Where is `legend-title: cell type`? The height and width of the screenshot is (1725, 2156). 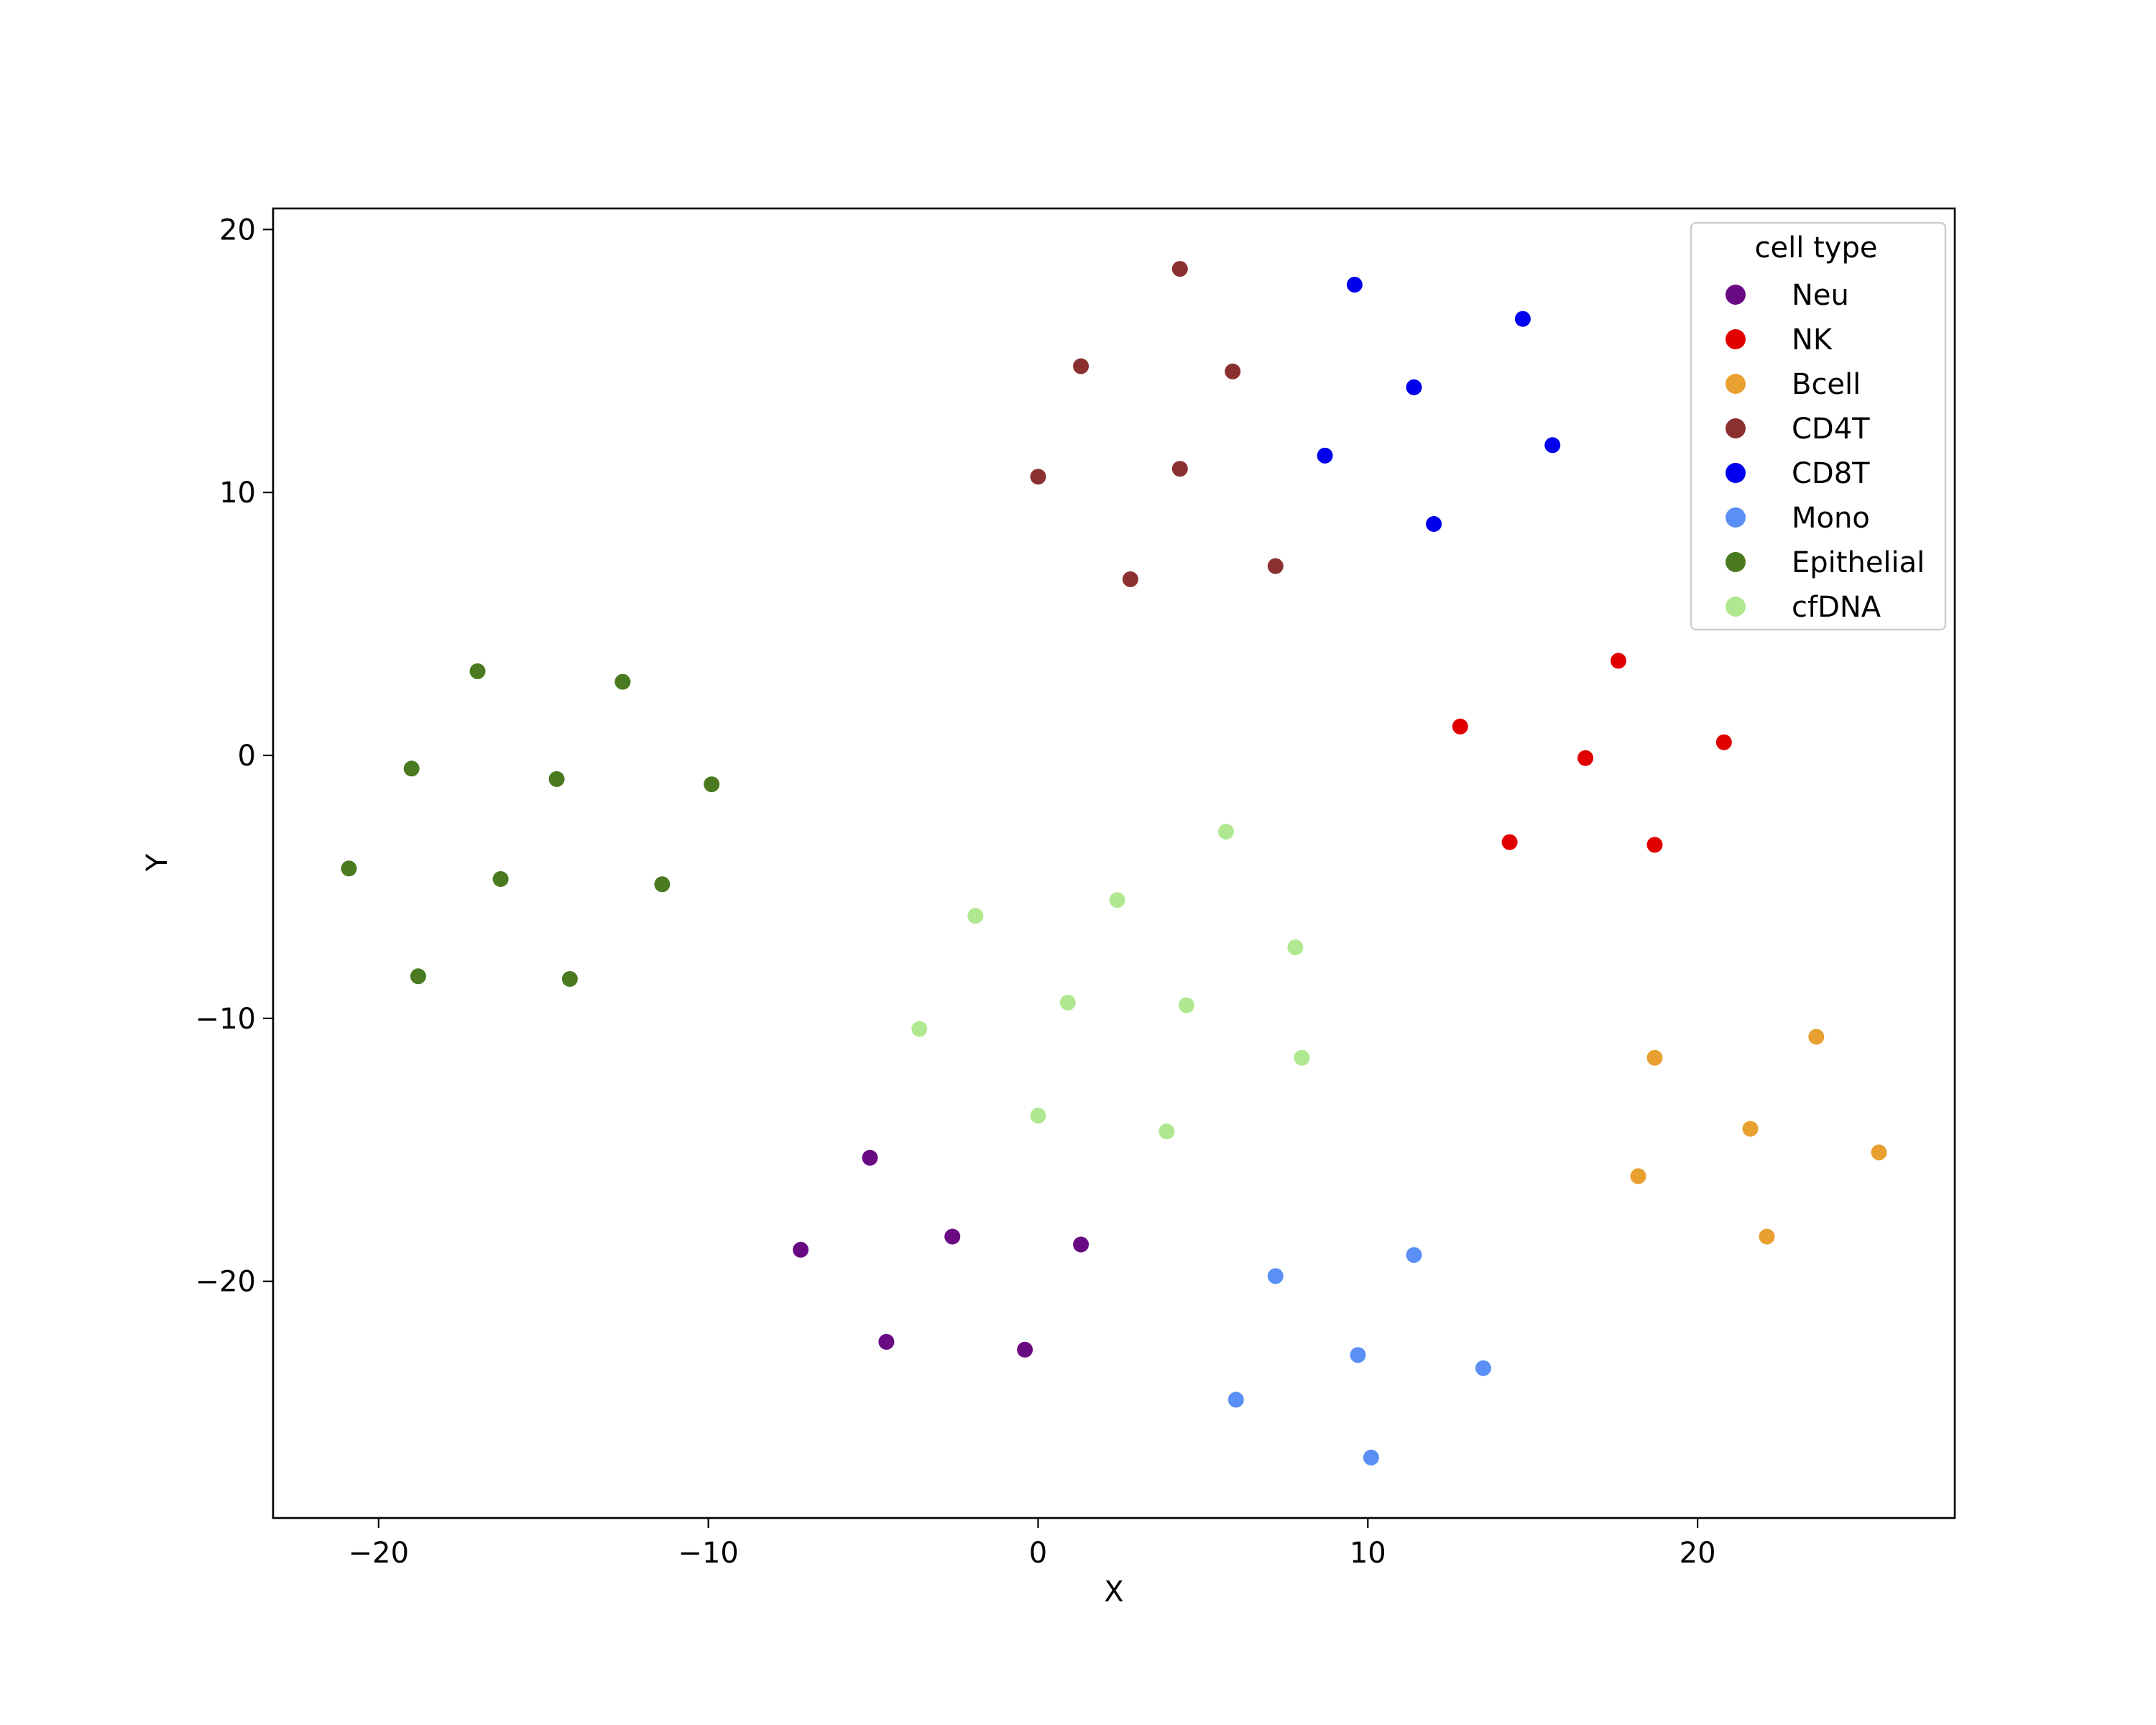
legend-title: cell type is located at coordinates (1817, 247).